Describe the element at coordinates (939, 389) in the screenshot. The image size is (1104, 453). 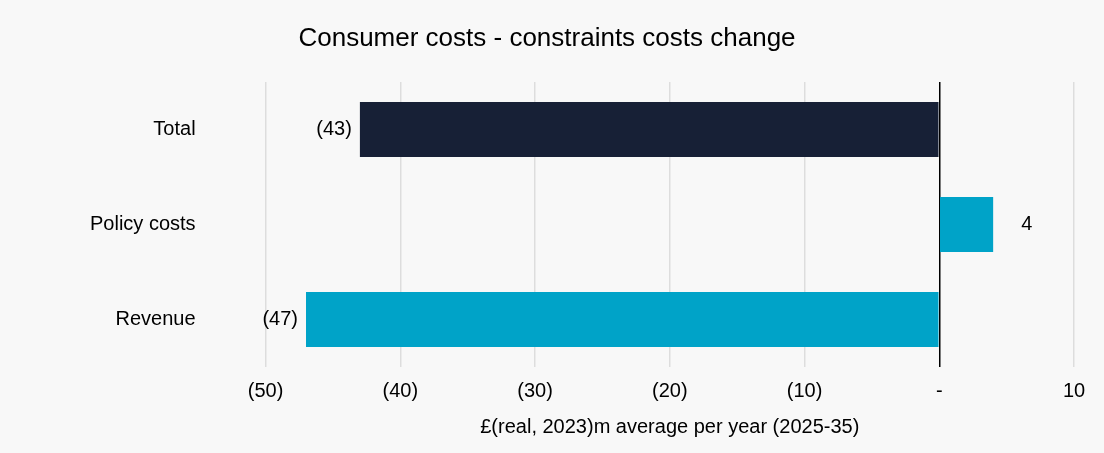
I see `x-tick-label: -` at that location.